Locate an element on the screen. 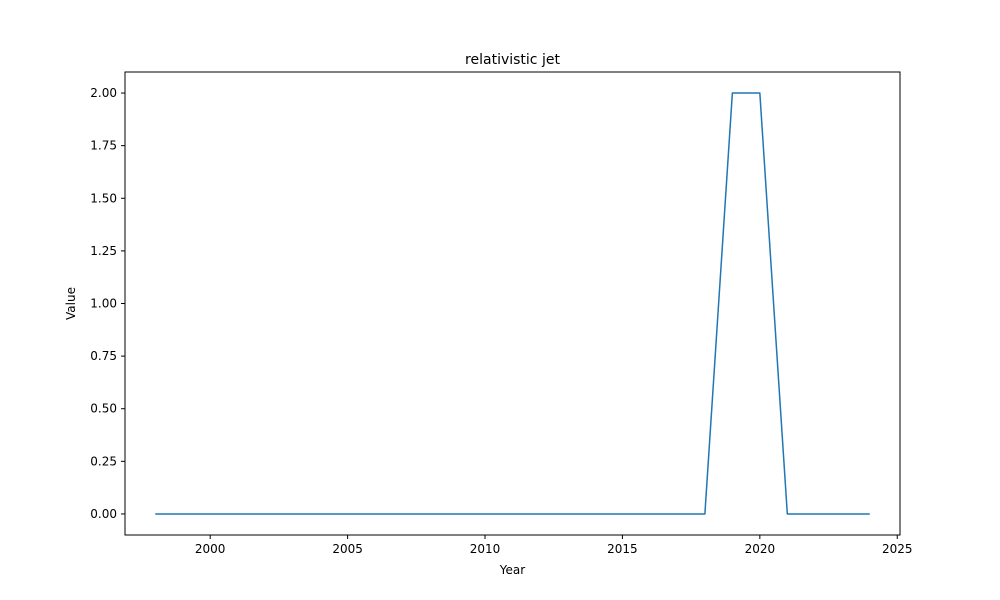 This screenshot has width=1000, height=600. y-tick-label: 1.75 is located at coordinates (103, 146).